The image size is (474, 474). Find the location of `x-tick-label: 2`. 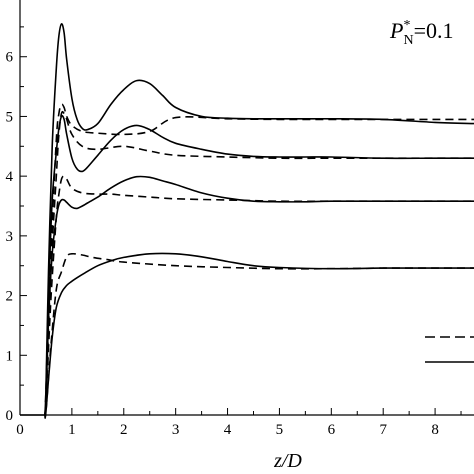

x-tick-label: 2 is located at coordinates (124, 430).